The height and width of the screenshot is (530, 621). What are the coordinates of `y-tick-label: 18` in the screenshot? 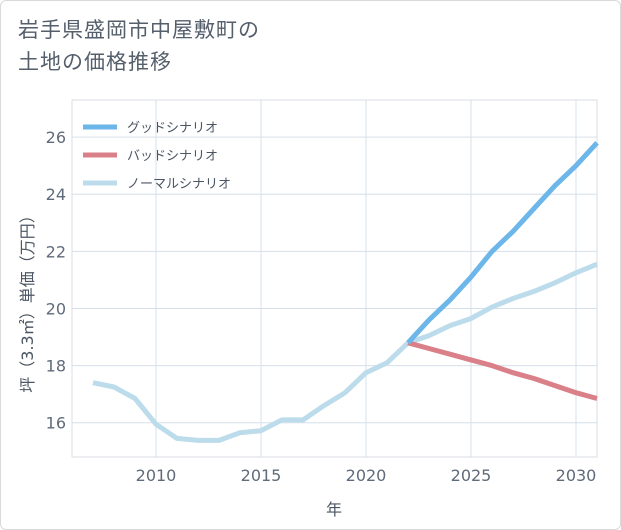 It's located at (56, 366).